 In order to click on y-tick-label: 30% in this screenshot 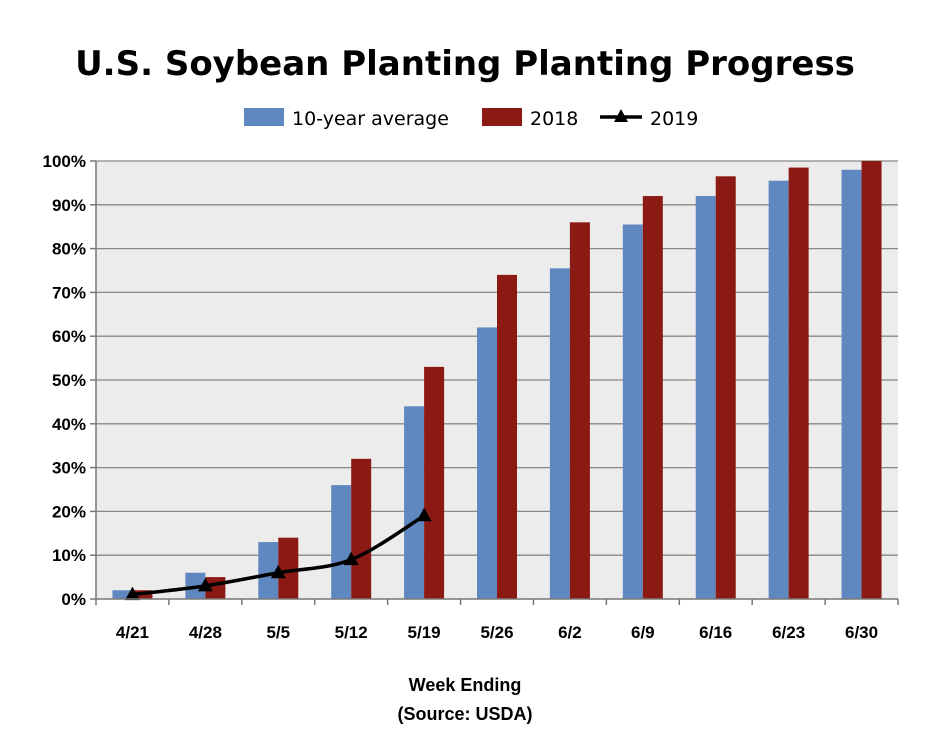, I will do `click(69, 468)`.